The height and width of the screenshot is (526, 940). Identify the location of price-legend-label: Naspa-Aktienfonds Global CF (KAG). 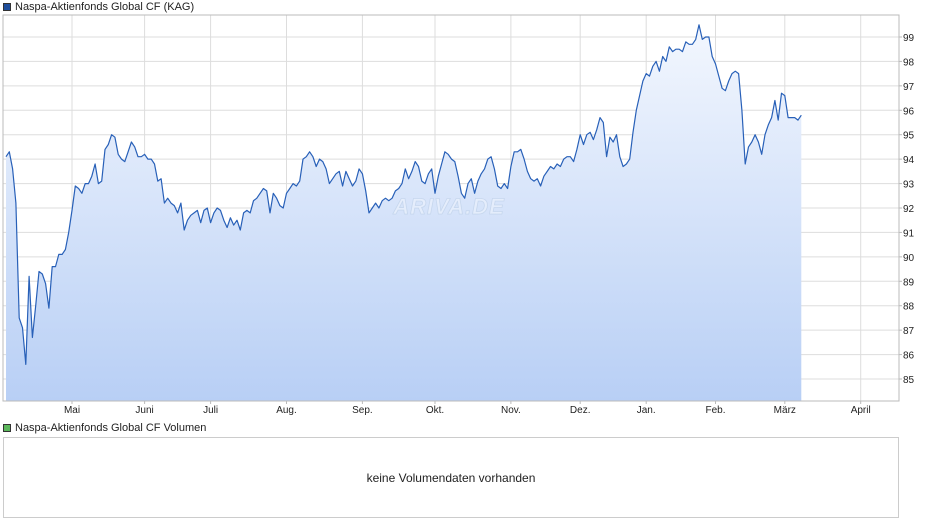
(105, 7).